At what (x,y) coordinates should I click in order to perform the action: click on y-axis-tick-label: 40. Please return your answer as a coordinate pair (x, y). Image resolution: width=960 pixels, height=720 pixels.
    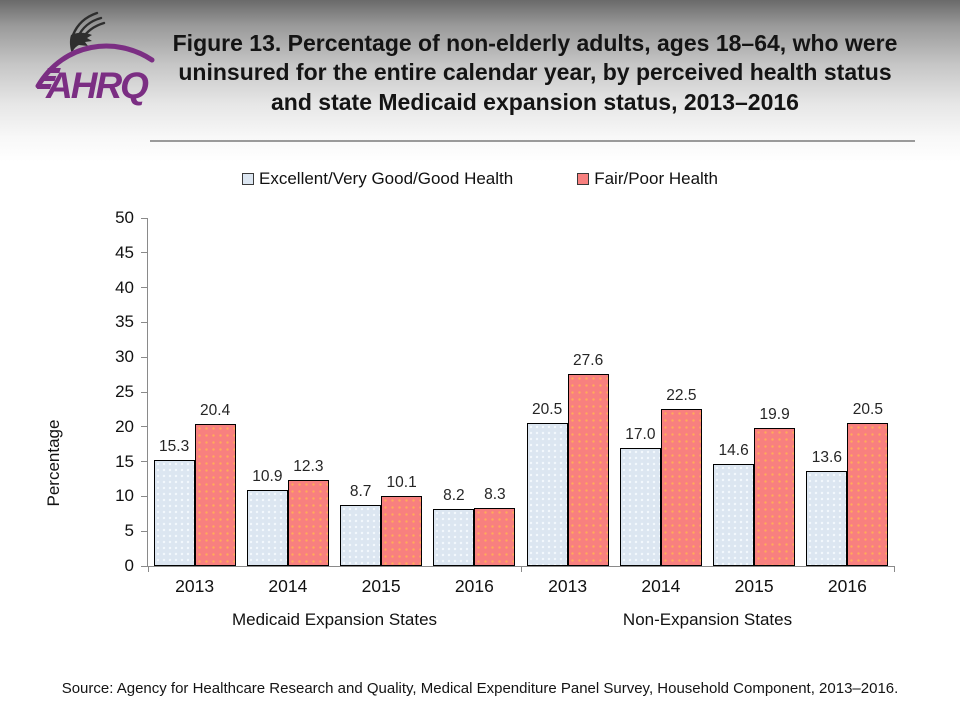
    Looking at the image, I should click on (124, 287).